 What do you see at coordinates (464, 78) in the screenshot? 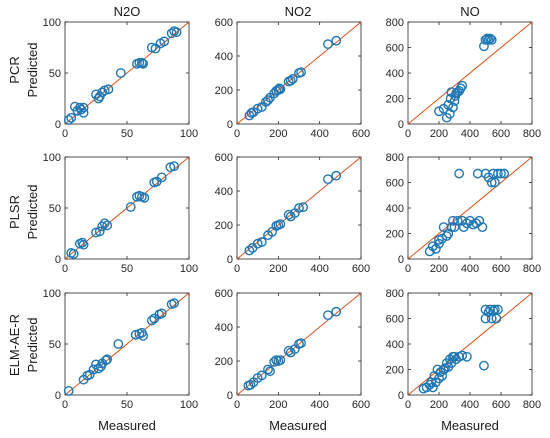
I see `panel-pcr-no: 0 200 400 600 800 0 200 400 600 800` at bounding box center [464, 78].